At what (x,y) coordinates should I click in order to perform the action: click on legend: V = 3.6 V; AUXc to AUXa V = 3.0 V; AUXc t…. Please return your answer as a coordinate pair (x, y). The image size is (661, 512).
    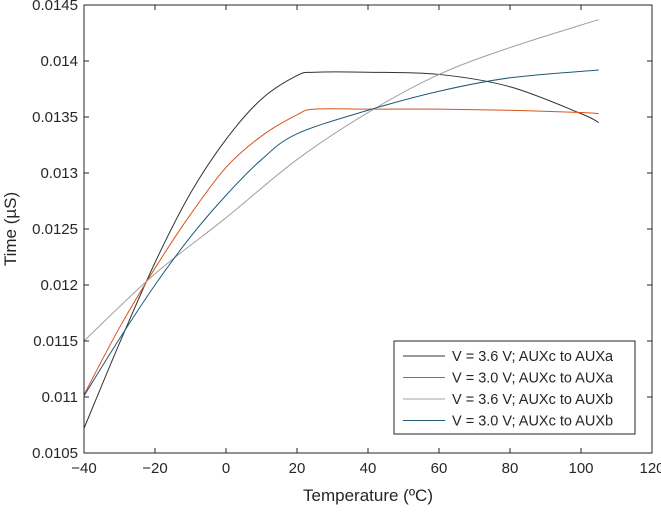
    Looking at the image, I should click on (514, 387).